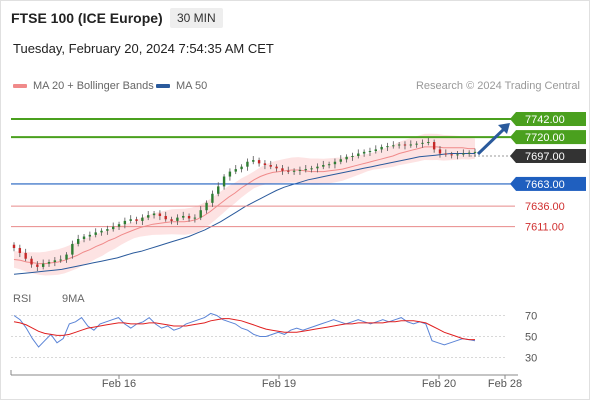 This screenshot has height=400, width=590. Describe the element at coordinates (531, 317) in the screenshot. I see `rsi-tick-label: 70` at that location.